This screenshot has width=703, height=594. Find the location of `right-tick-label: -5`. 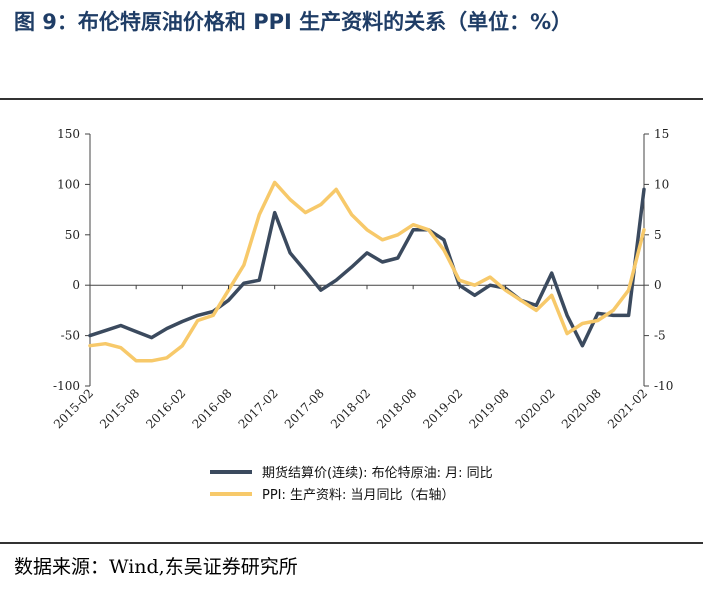

right-tick-label: -5 is located at coordinates (660, 336).